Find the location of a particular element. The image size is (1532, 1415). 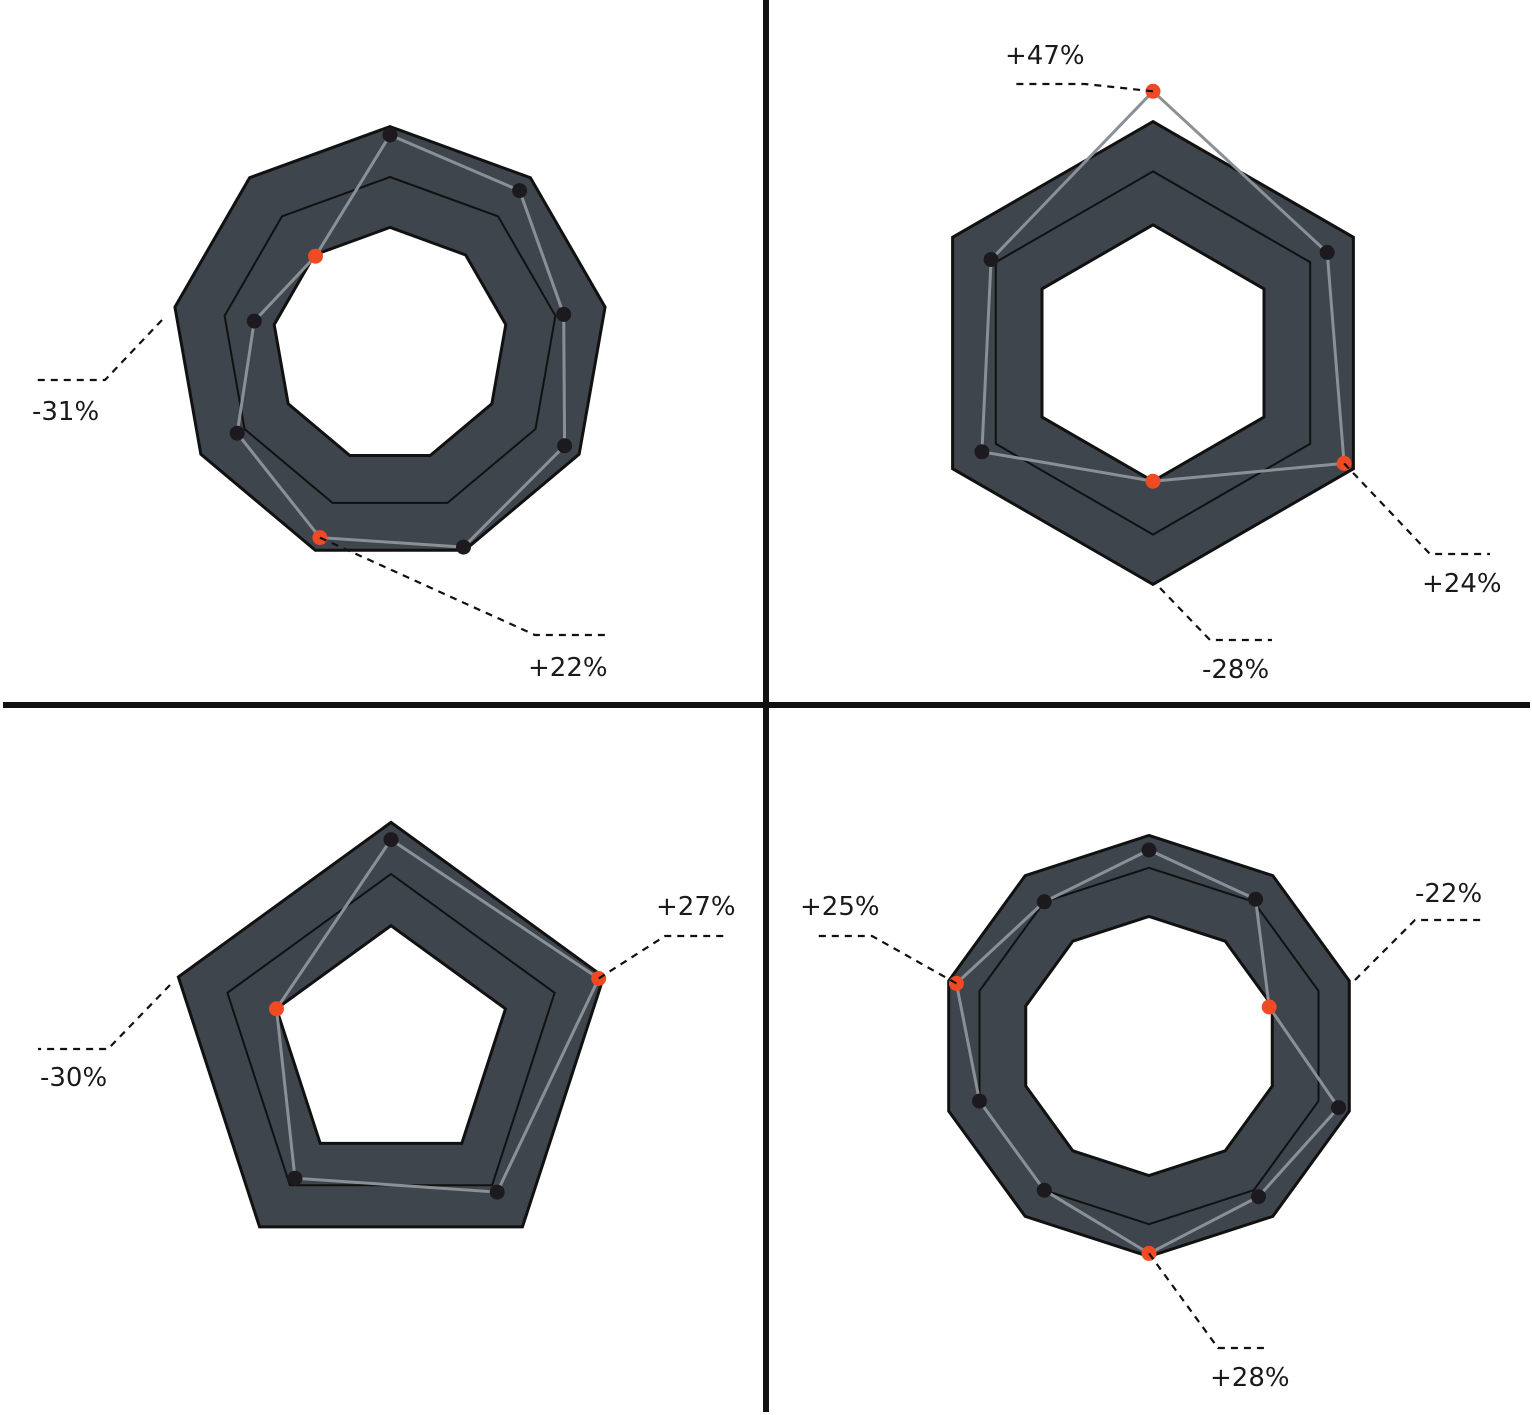

callout-label: -22% is located at coordinates (1448, 894).